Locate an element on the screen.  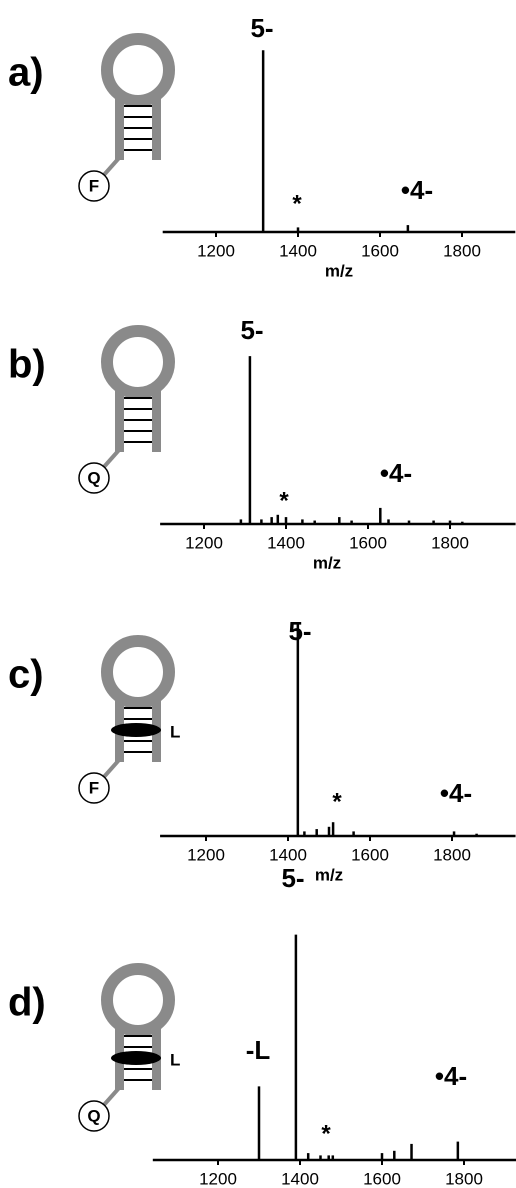
panel-label: d) is located at coordinates (27, 1003).